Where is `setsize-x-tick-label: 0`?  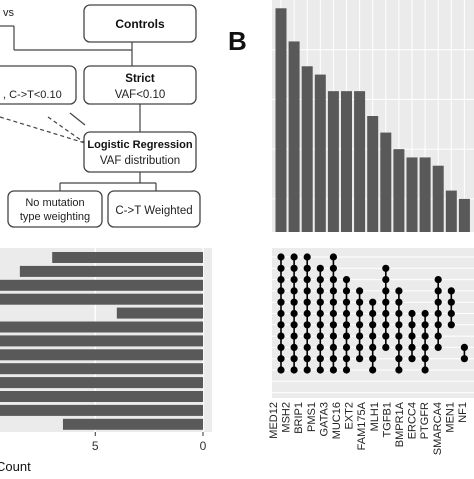
setsize-x-tick-label: 0 is located at coordinates (203, 446).